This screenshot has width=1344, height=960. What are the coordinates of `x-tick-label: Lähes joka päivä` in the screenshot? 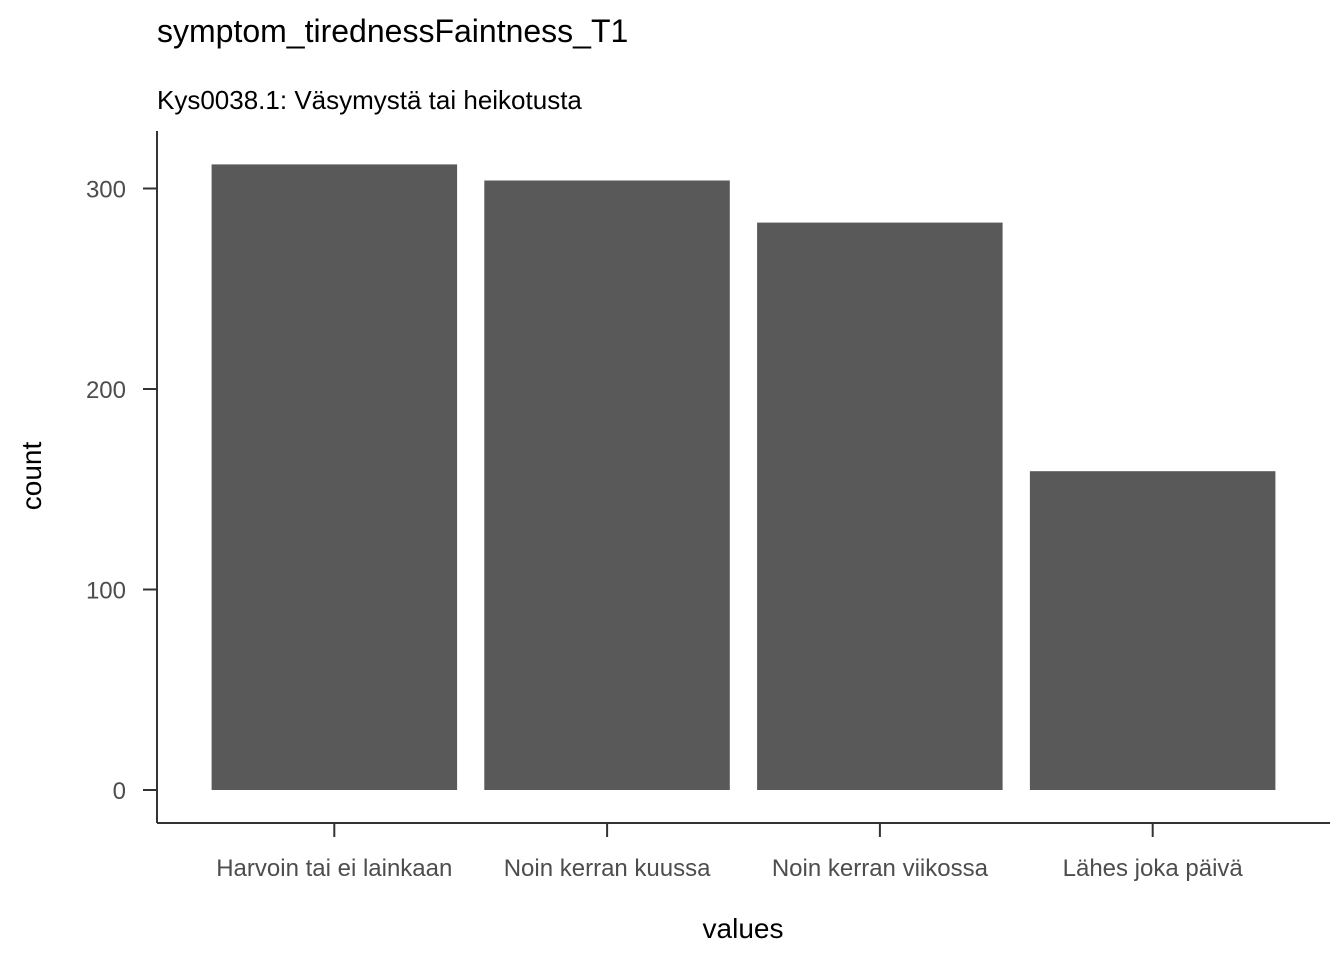 It's located at (1153, 868).